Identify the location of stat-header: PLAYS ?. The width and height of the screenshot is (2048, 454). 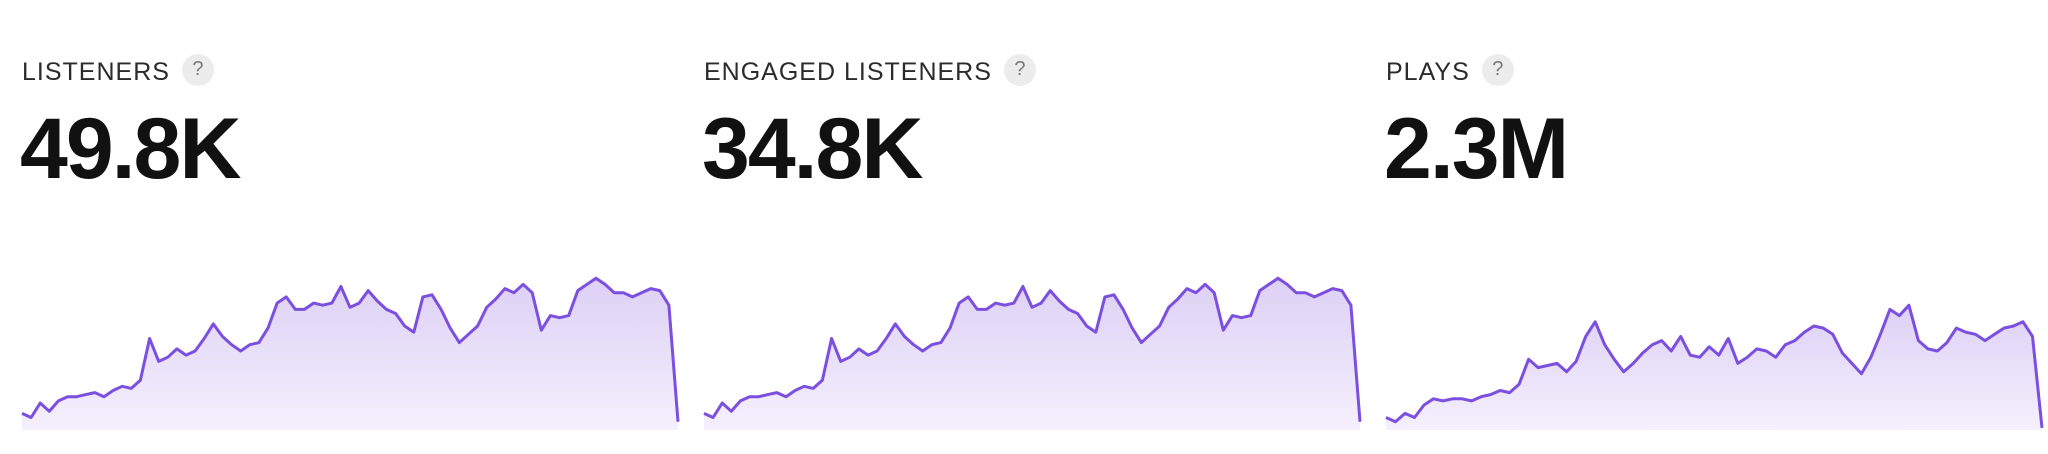
(1450, 70).